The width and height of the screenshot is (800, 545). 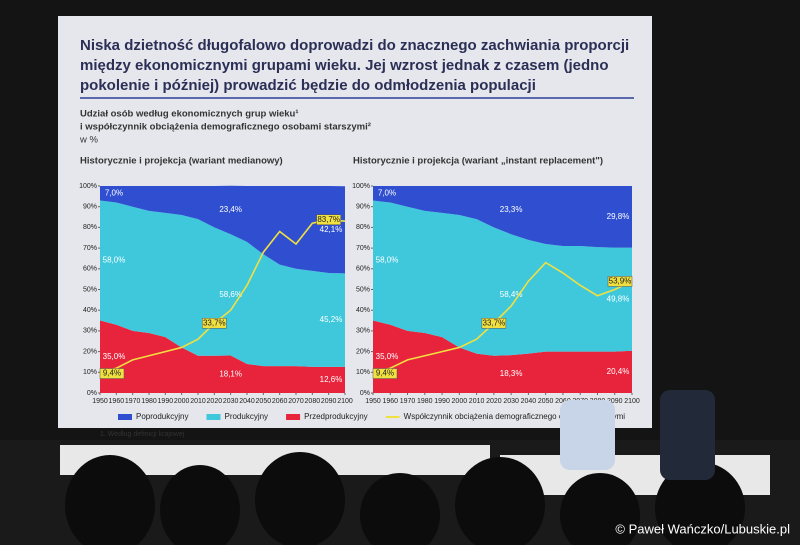 What do you see at coordinates (460, 401) in the screenshot?
I see `x-tick-label: 2000` at bounding box center [460, 401].